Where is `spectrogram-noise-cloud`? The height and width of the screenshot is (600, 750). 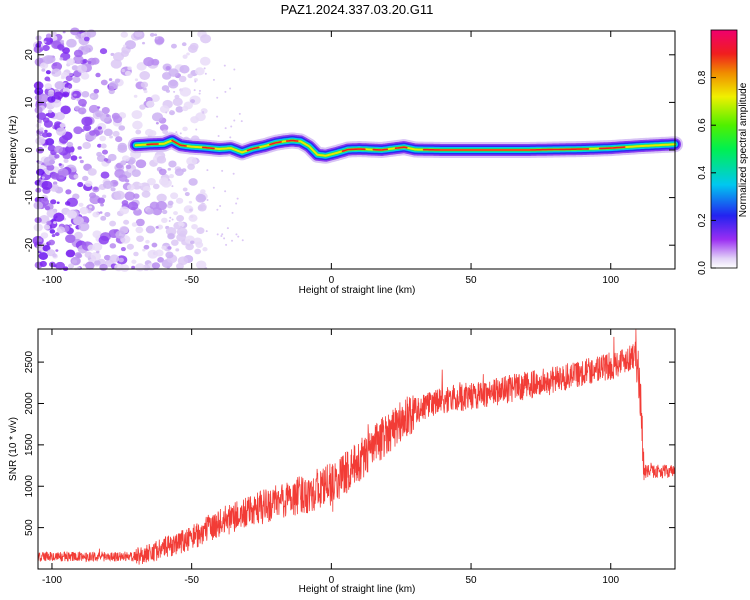
spectrogram-noise-cloud is located at coordinates (138, 149).